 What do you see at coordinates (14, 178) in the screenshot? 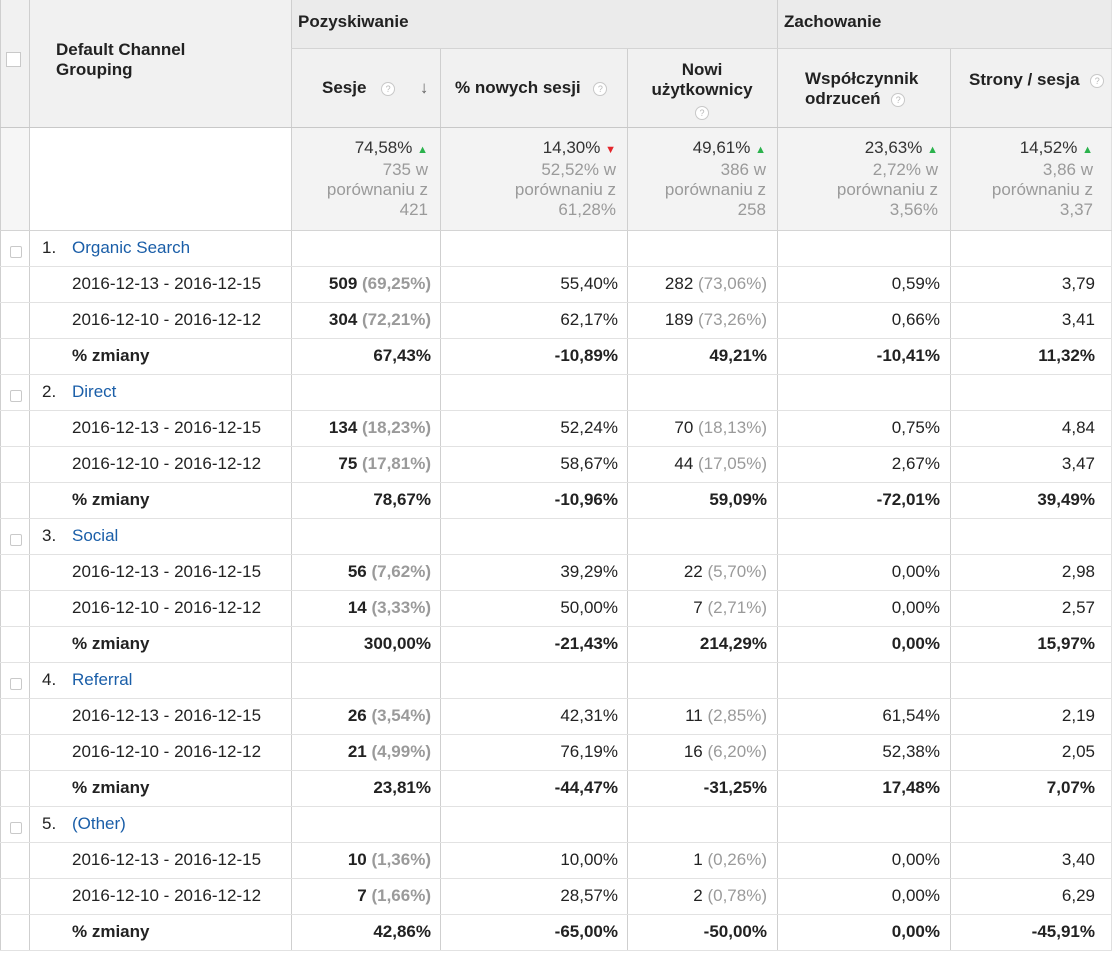
I see `summary-checkbox-cell` at bounding box center [14, 178].